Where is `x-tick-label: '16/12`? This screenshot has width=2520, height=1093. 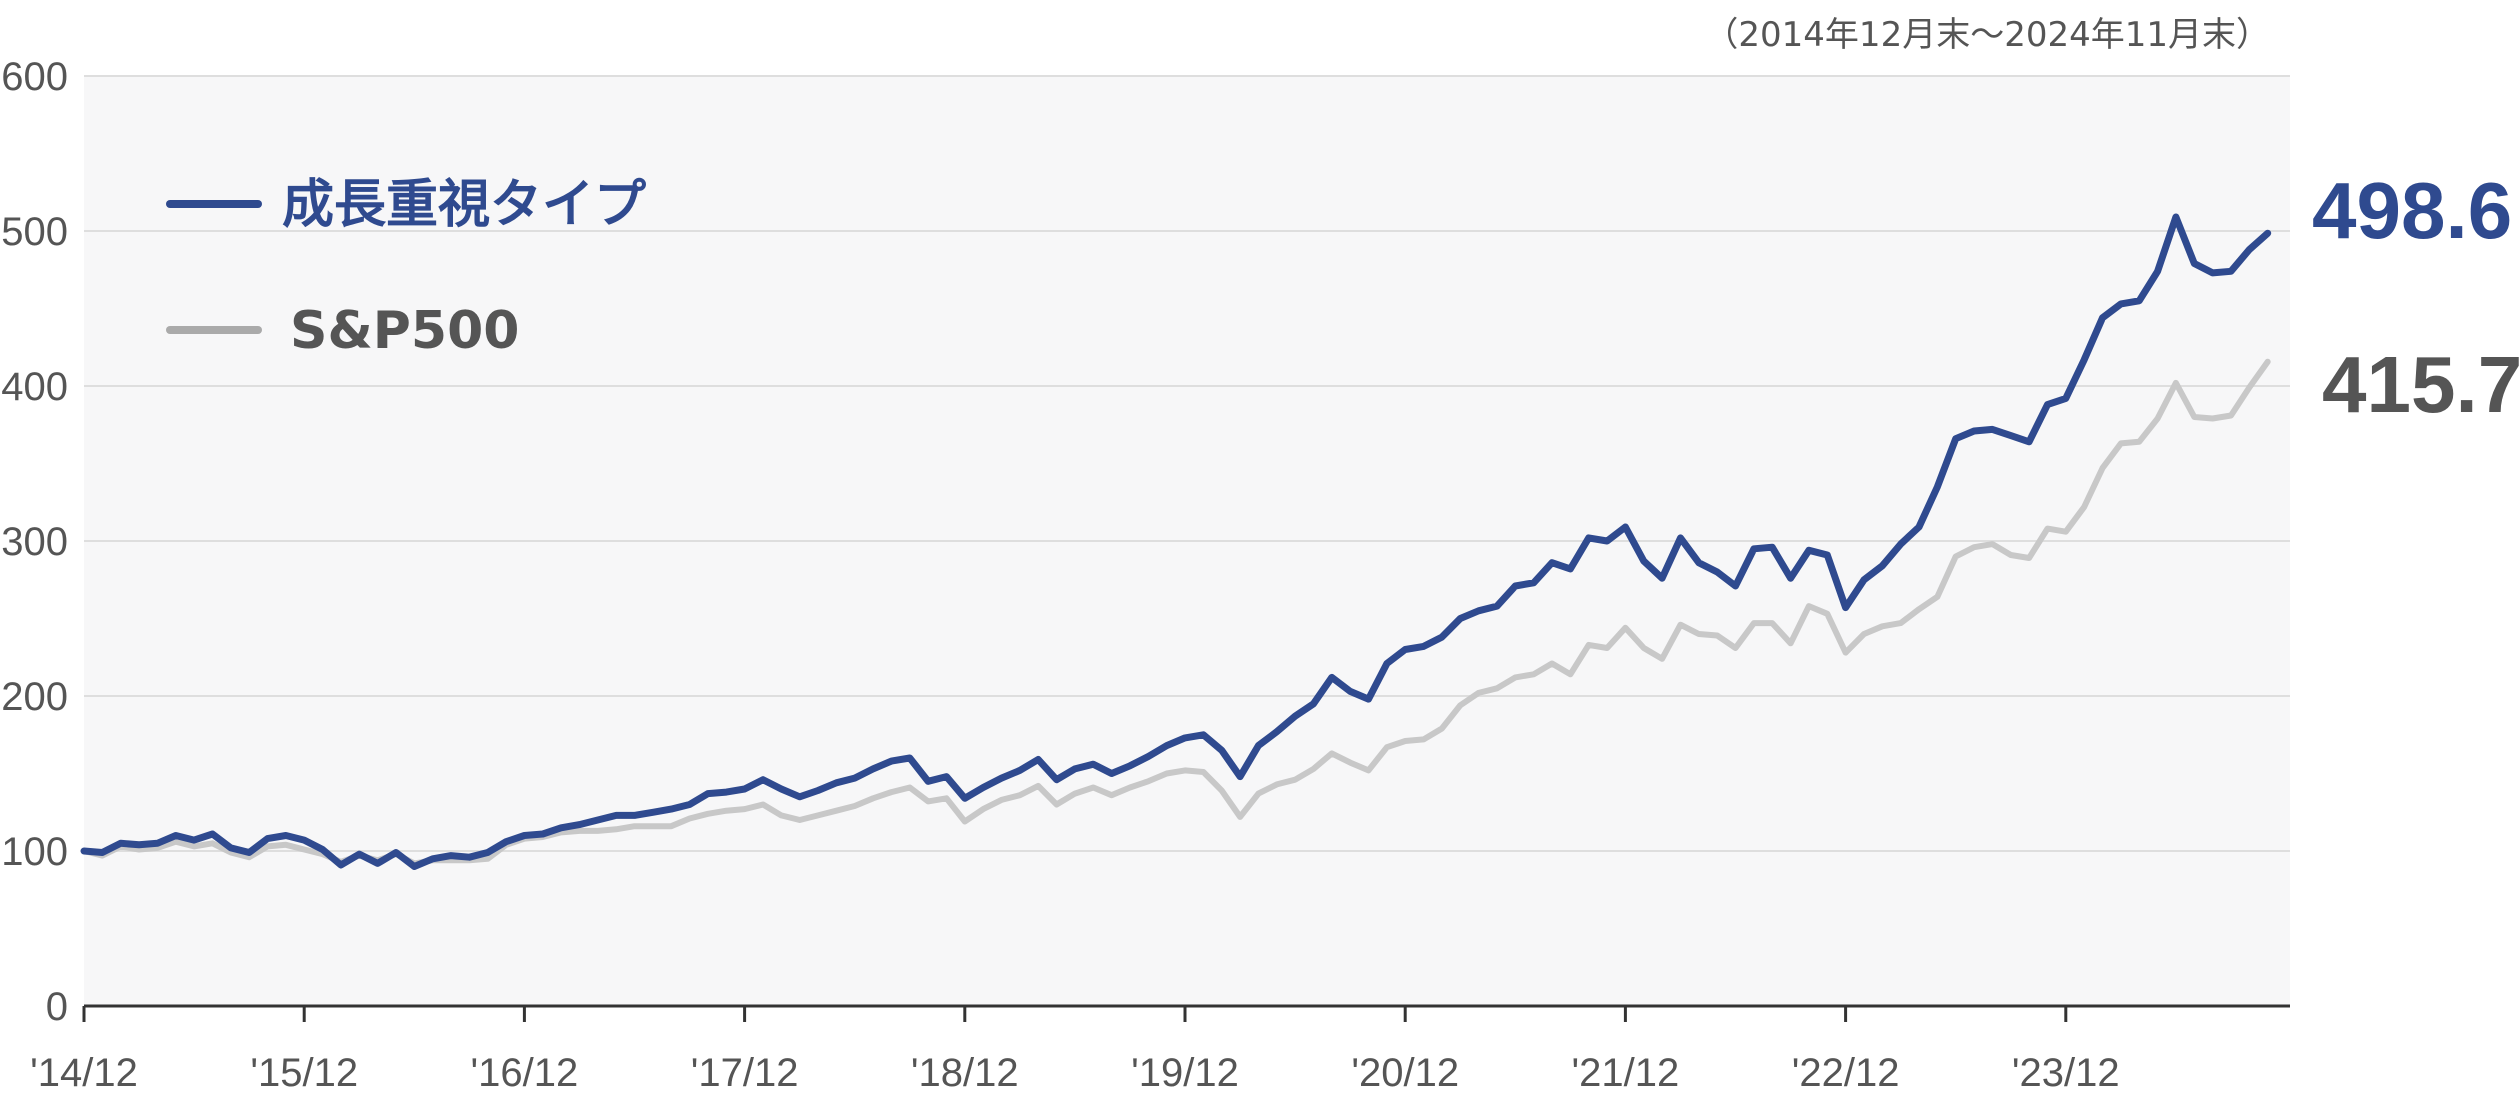 x-tick-label: '16/12 is located at coordinates (525, 1072).